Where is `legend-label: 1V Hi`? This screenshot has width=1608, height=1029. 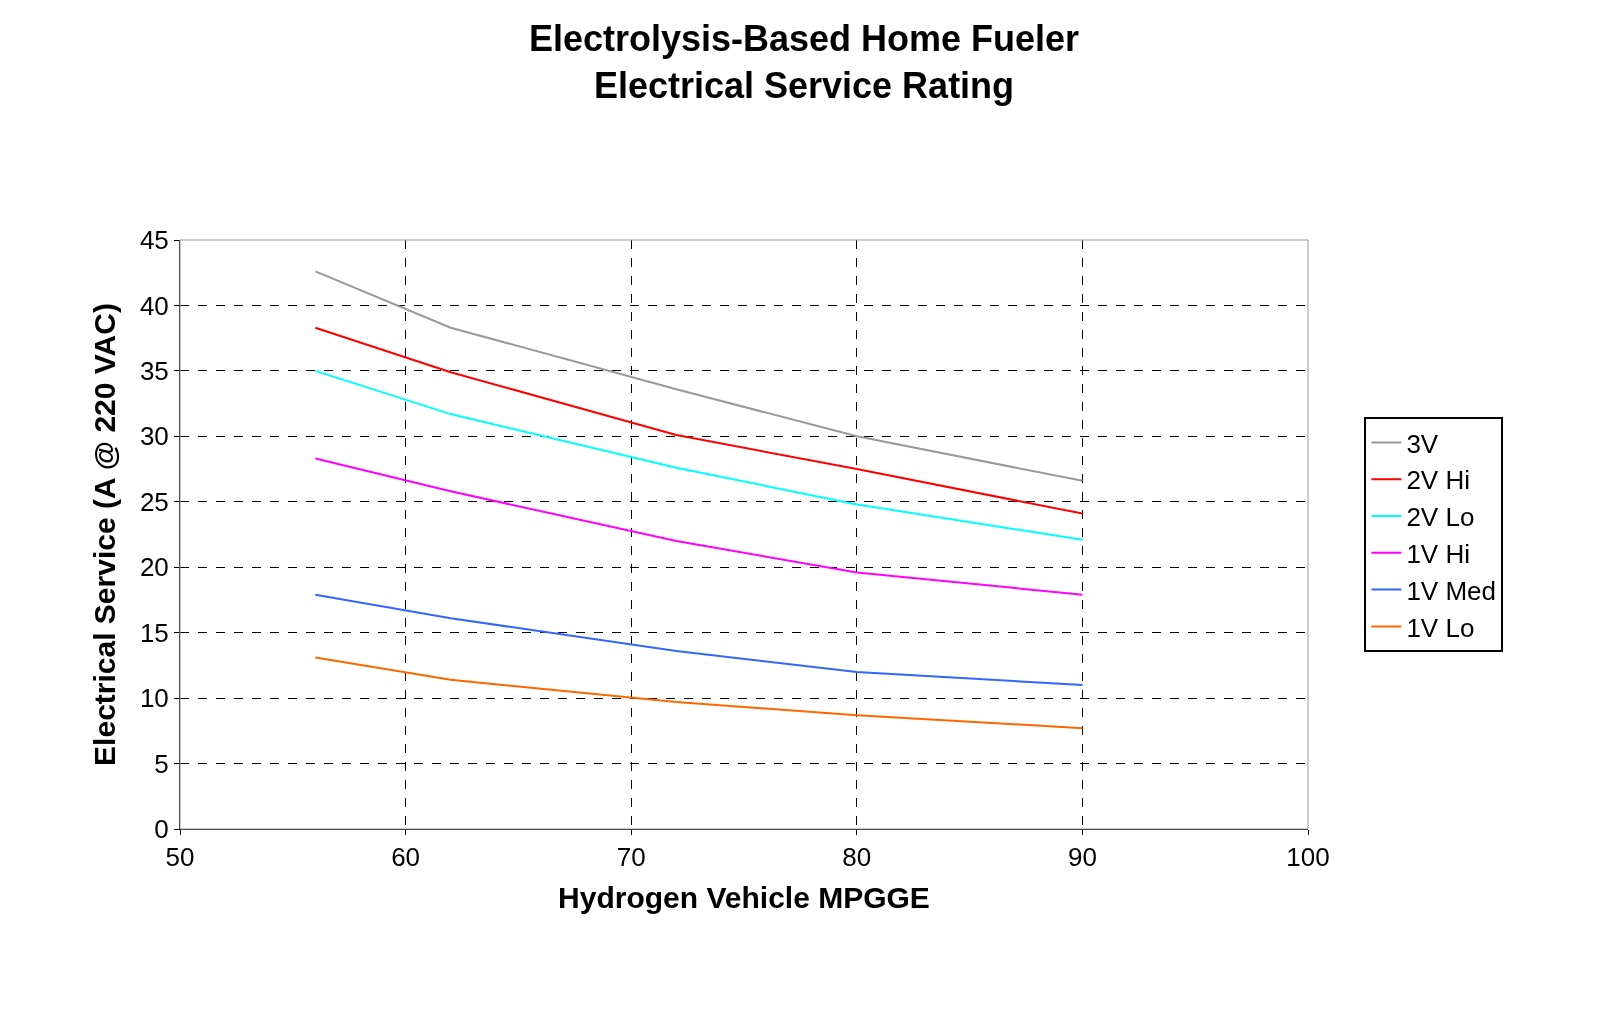
legend-label: 1V Hi is located at coordinates (1438, 553).